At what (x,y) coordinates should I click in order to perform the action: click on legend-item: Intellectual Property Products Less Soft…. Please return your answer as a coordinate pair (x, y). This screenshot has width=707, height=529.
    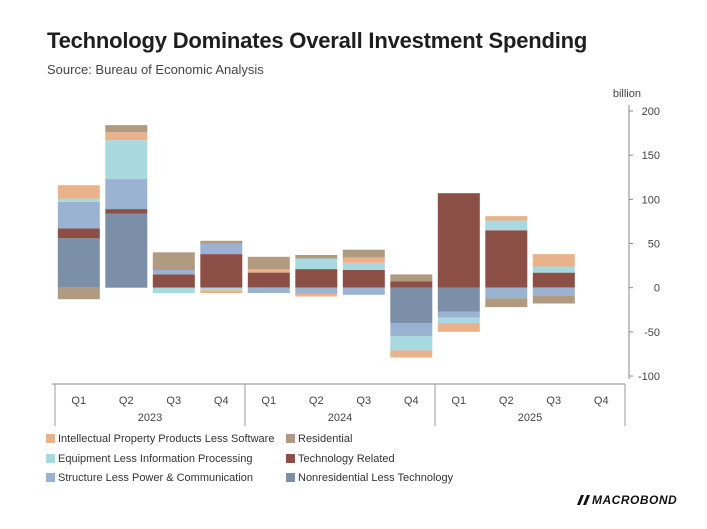
    Looking at the image, I should click on (160, 439).